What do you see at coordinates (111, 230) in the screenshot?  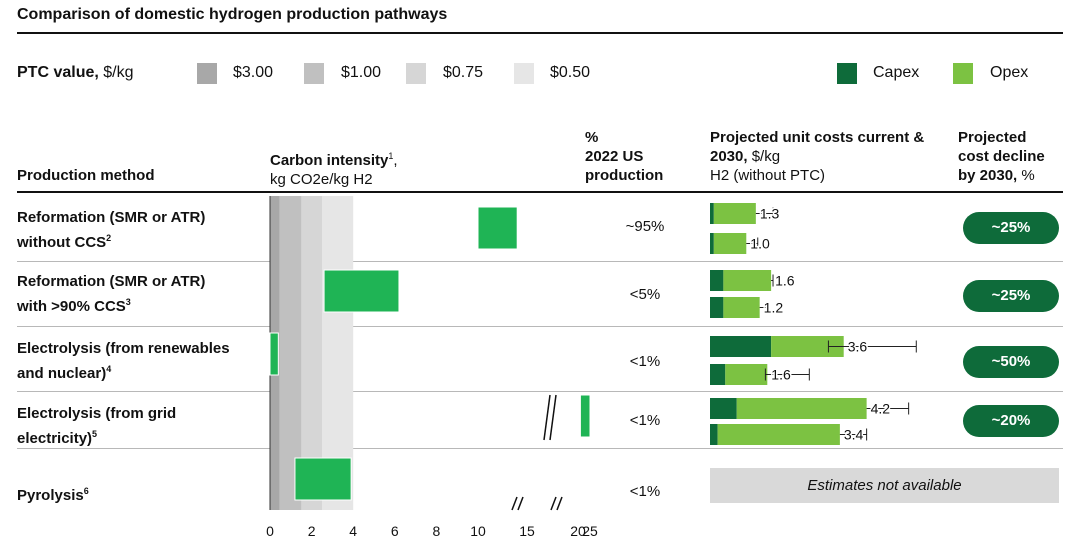 I see `row-label-smr: Reformation (SMR or ATR) without CCS2` at bounding box center [111, 230].